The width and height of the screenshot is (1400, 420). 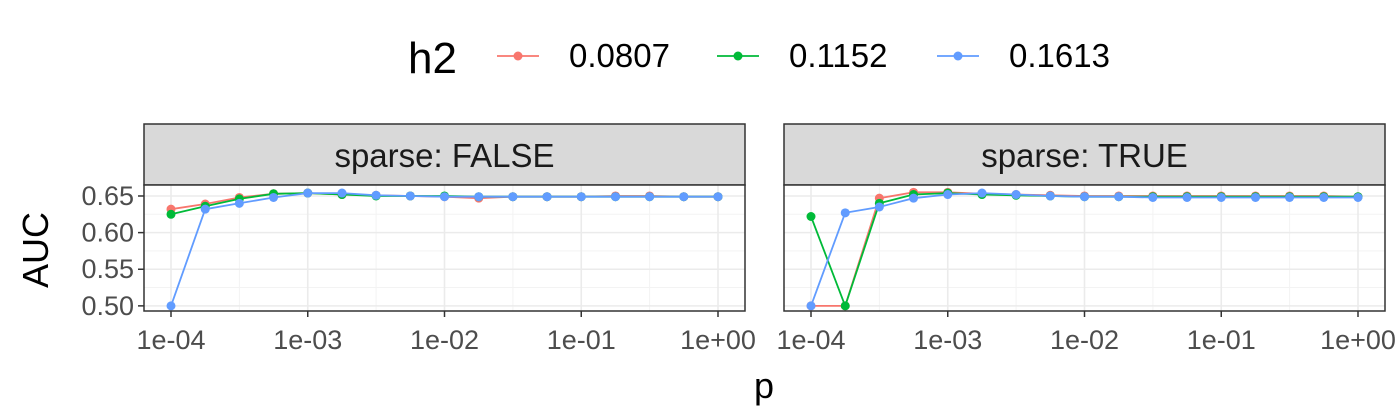 What do you see at coordinates (107, 306) in the screenshot?
I see `y-tick-label: 0.50` at bounding box center [107, 306].